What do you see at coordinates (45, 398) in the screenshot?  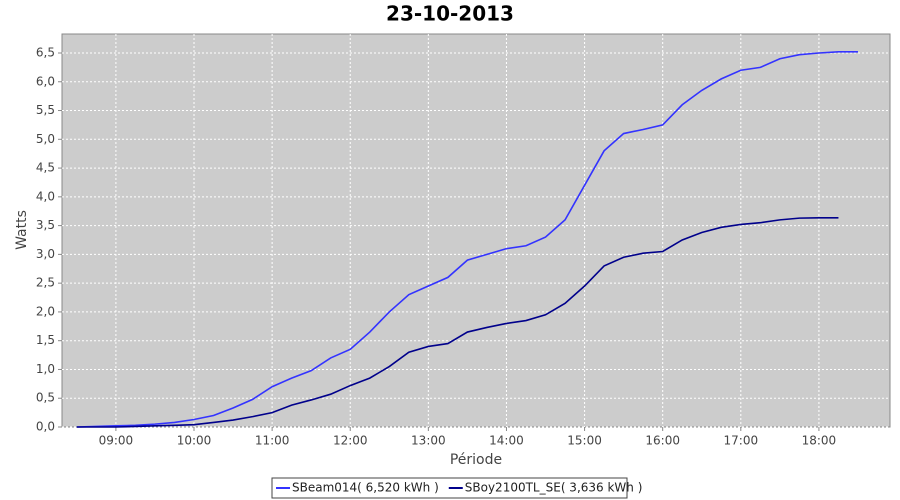 I see `y-tick-label: 0,5` at bounding box center [45, 398].